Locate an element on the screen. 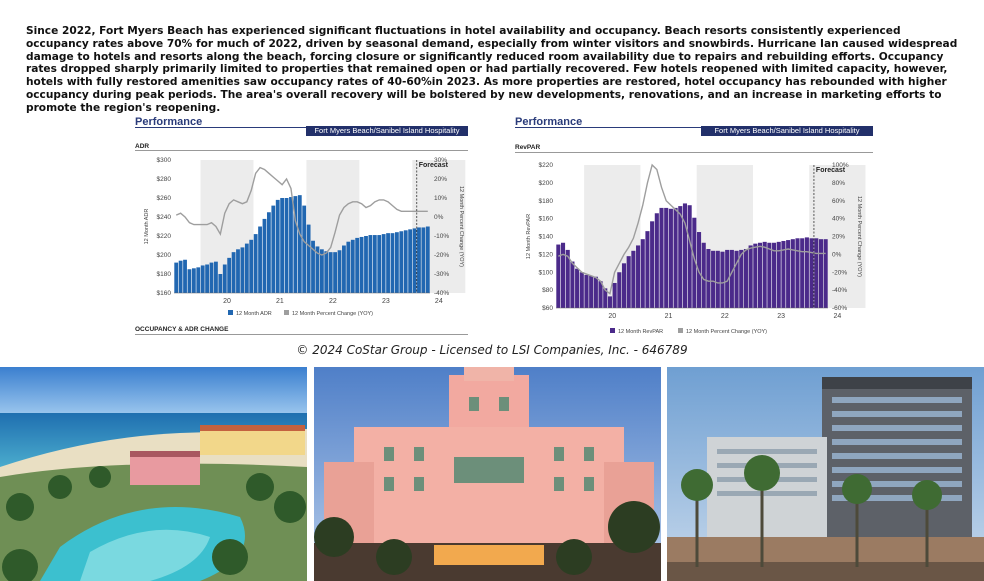 The image size is (984, 581). y-tick-label: $200 is located at coordinates (546, 183).